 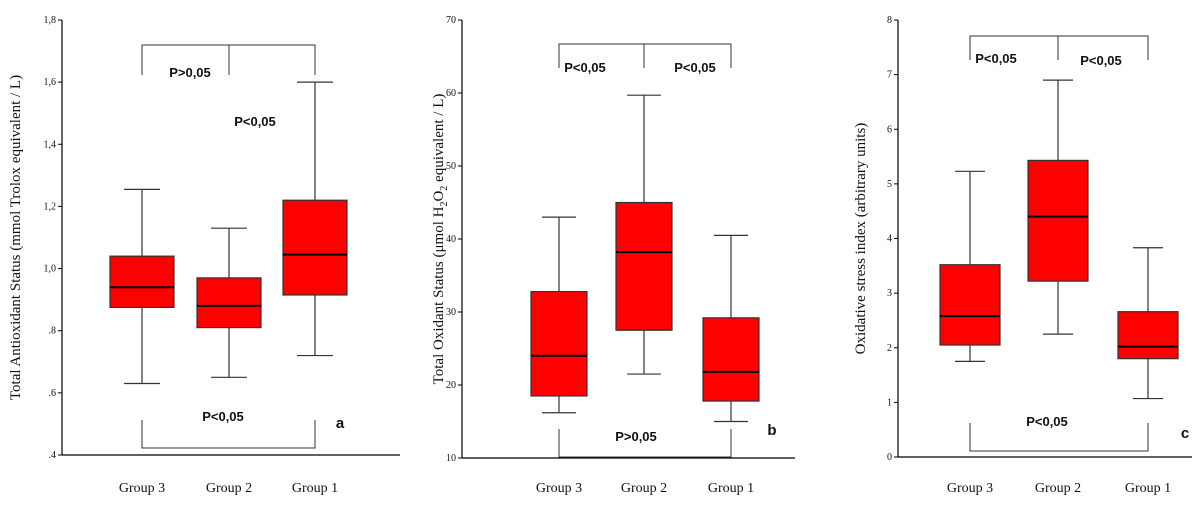 What do you see at coordinates (451, 385) in the screenshot?
I see `y-tick-label: 20` at bounding box center [451, 385].